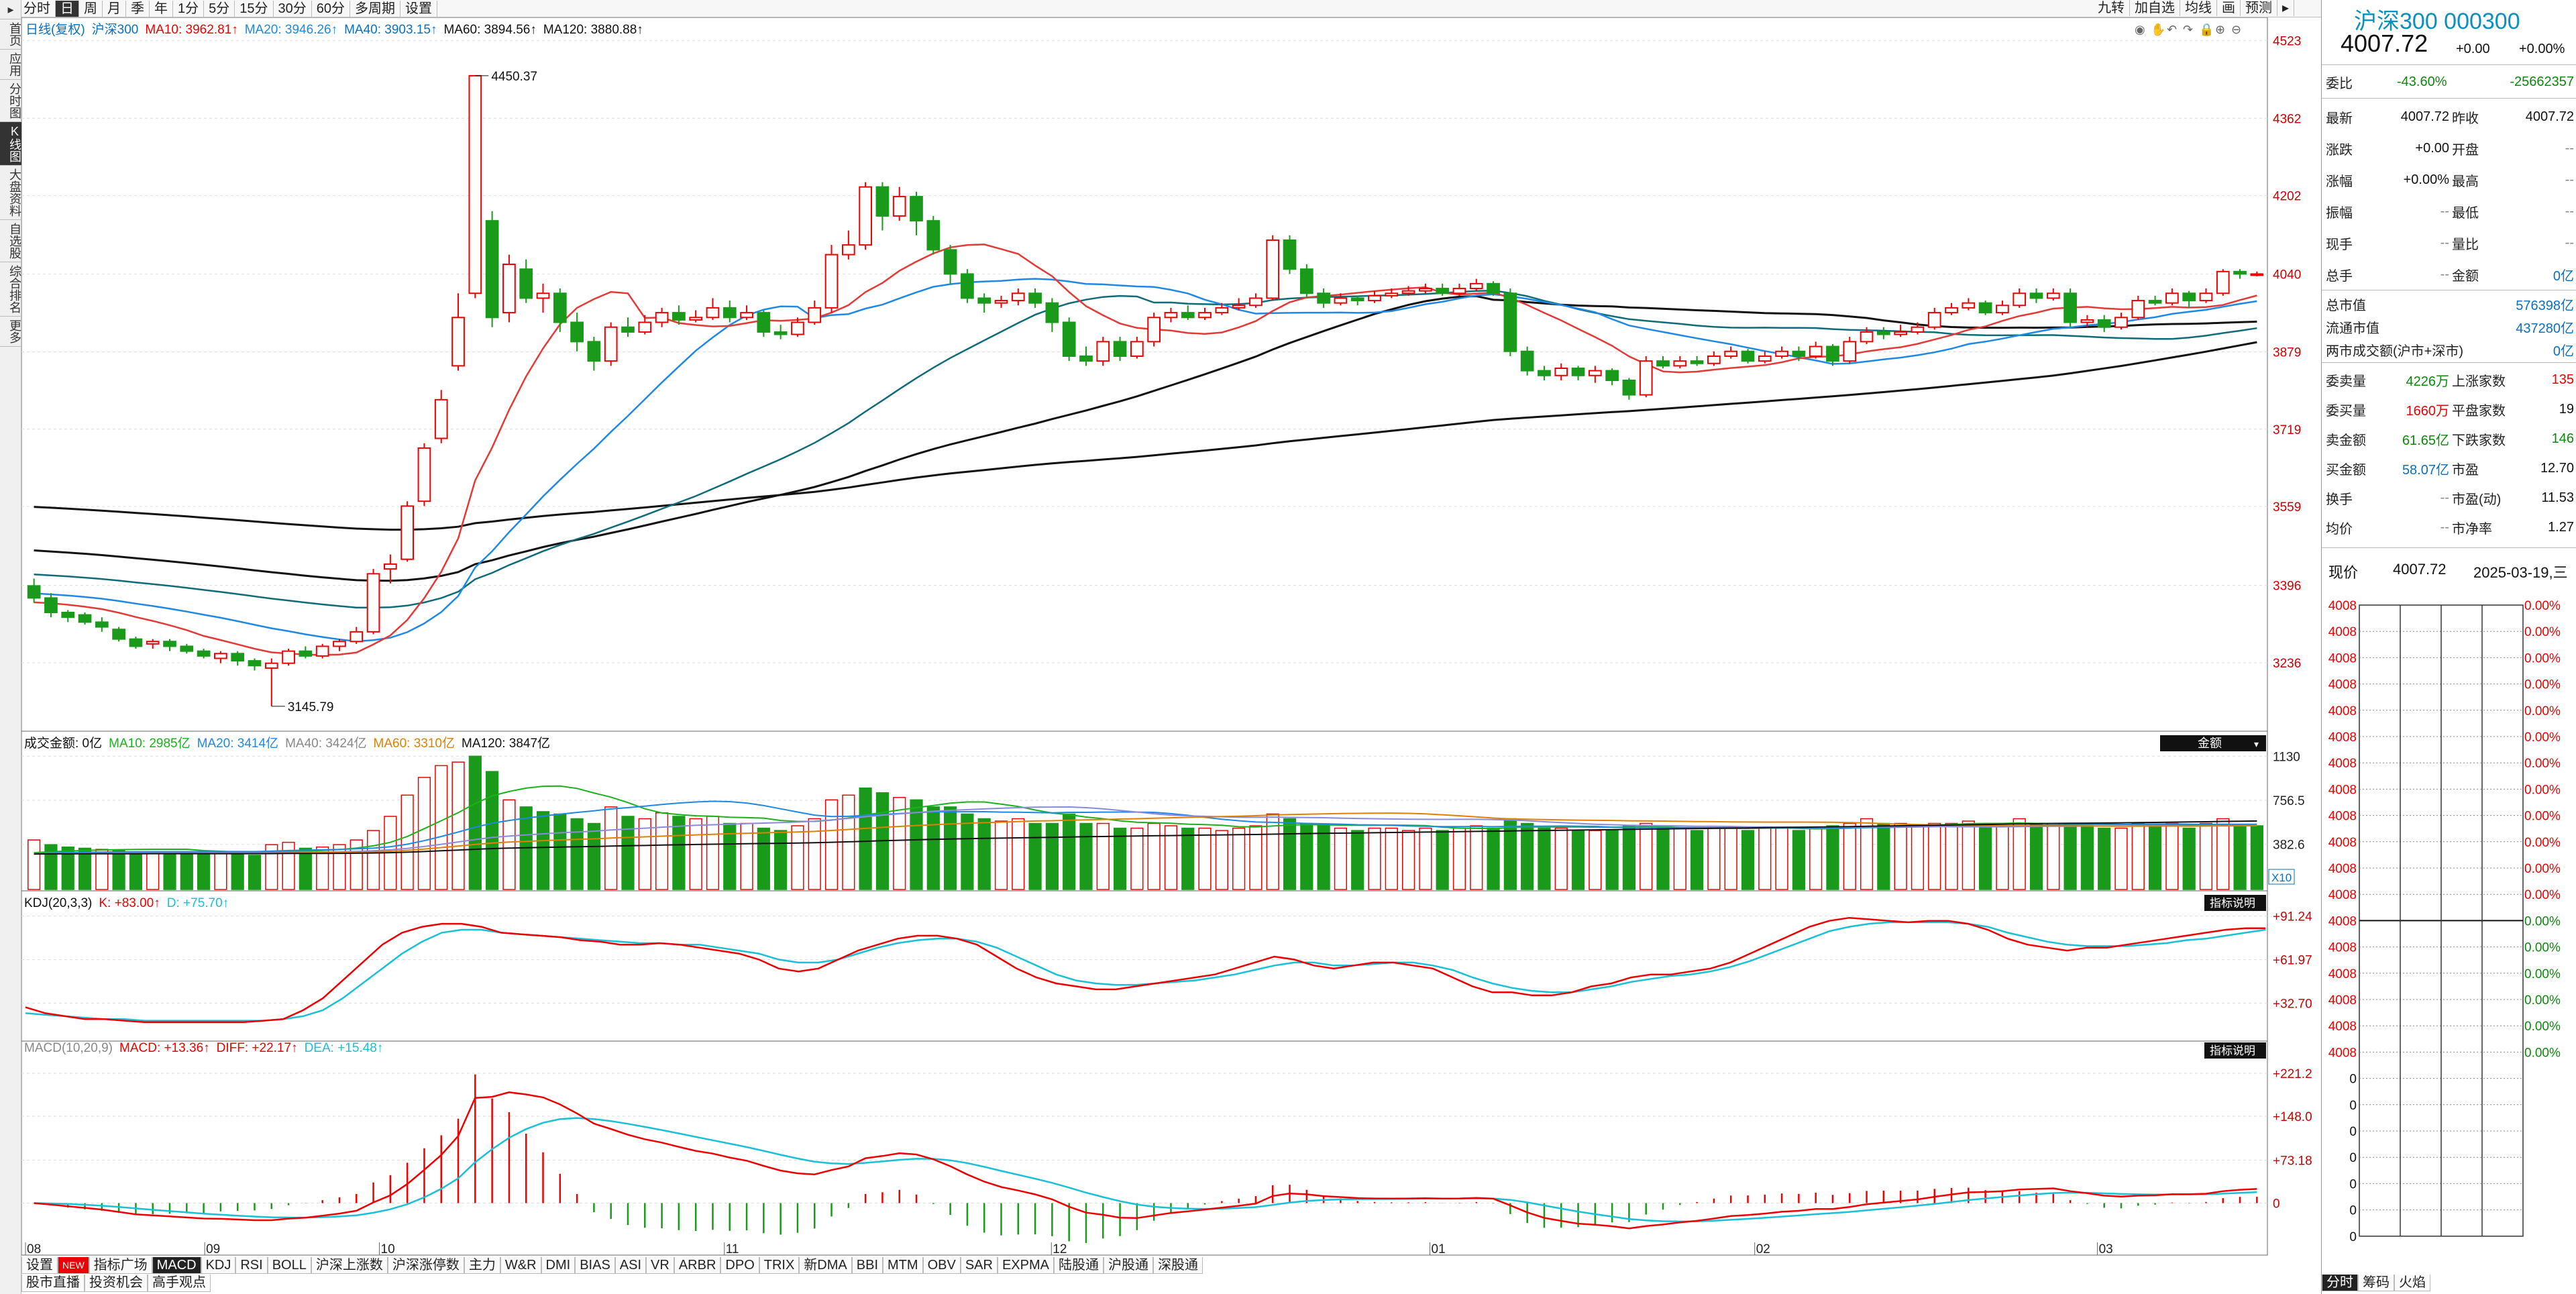 The width and height of the screenshot is (2576, 1294). What do you see at coordinates (1025, 1265) in the screenshot?
I see `indicator-tab: EXPMA` at bounding box center [1025, 1265].